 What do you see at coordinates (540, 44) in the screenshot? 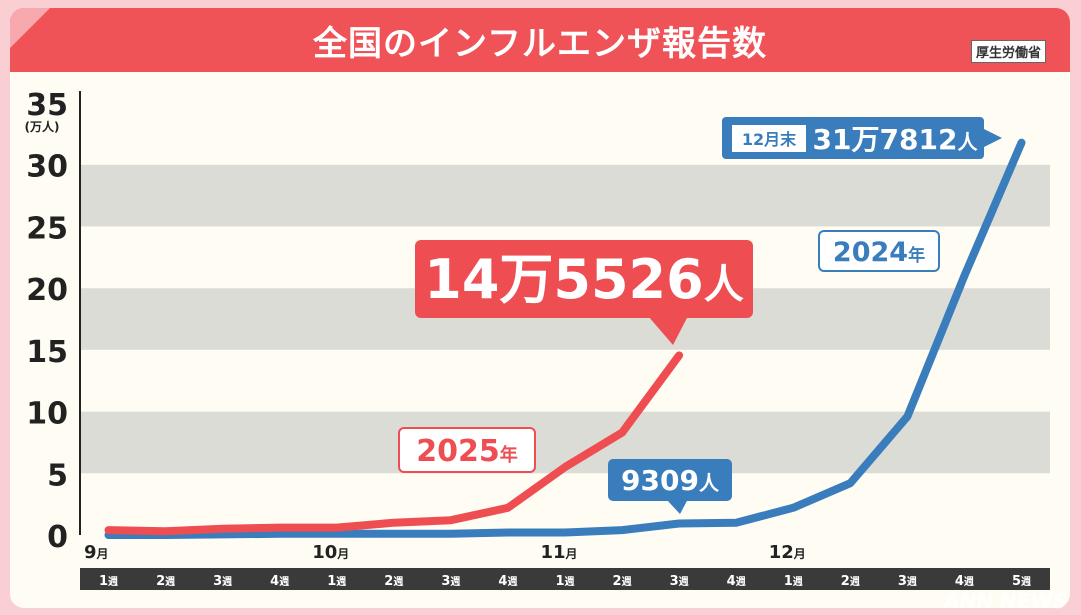
I see `chart-title: 全国のインフルエンザ報告数` at bounding box center [540, 44].